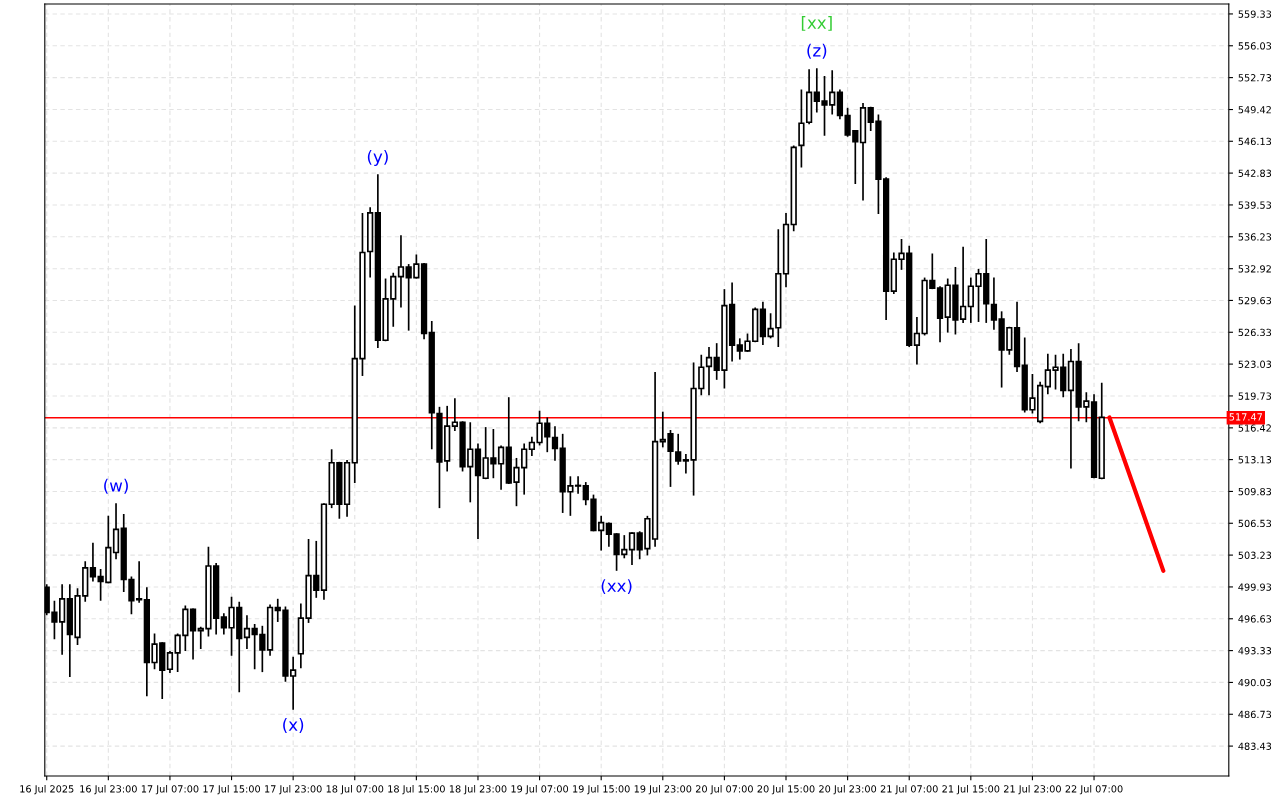 The height and width of the screenshot is (800, 1280). Describe the element at coordinates (1254, 110) in the screenshot. I see `y-tick-label: 549.42` at that location.